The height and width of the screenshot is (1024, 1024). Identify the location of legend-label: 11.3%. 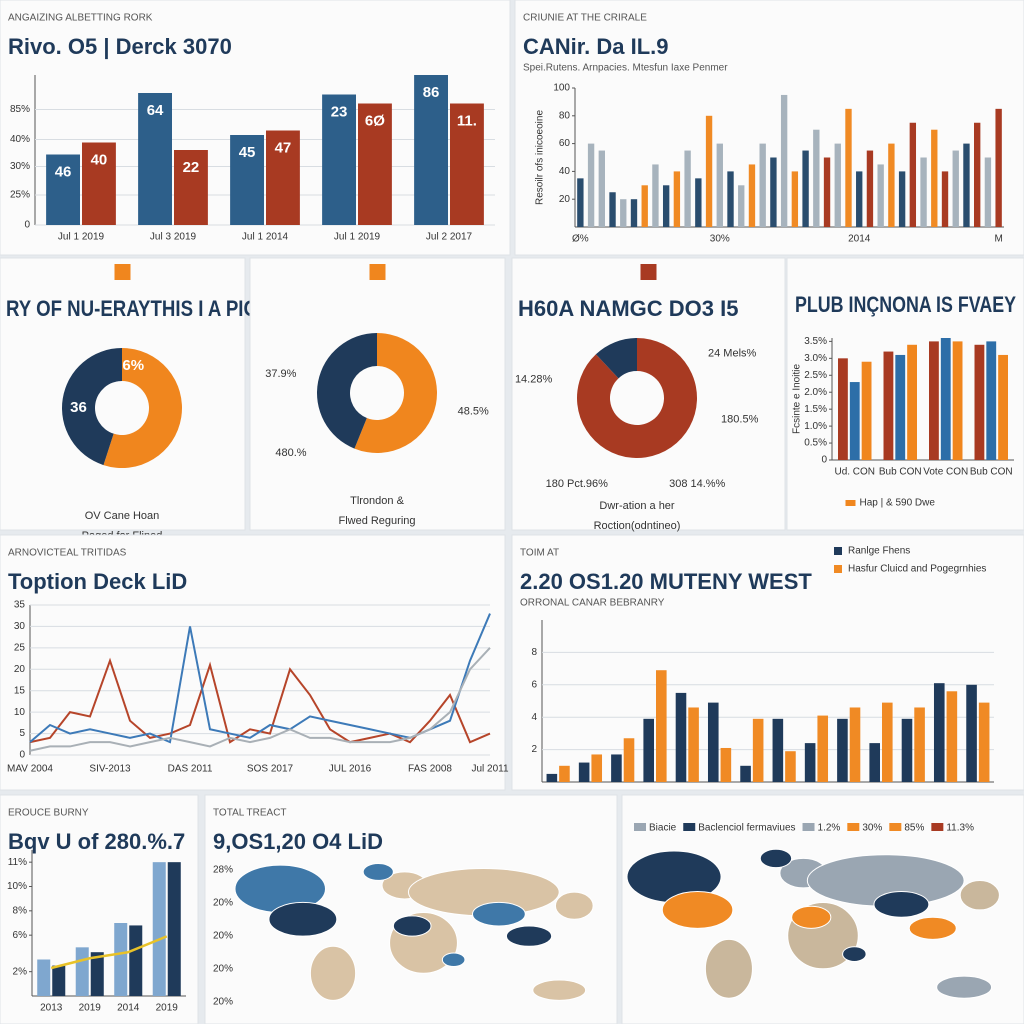
(960, 828).